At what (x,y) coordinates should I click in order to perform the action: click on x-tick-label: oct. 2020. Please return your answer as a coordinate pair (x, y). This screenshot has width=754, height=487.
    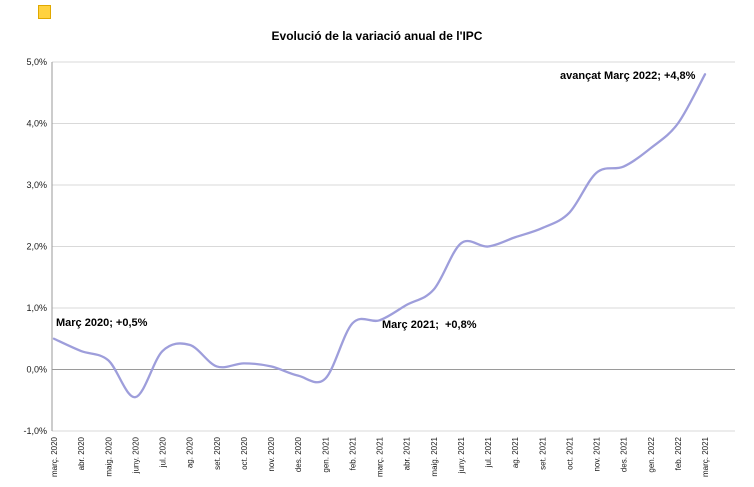
    Looking at the image, I should click on (244, 452).